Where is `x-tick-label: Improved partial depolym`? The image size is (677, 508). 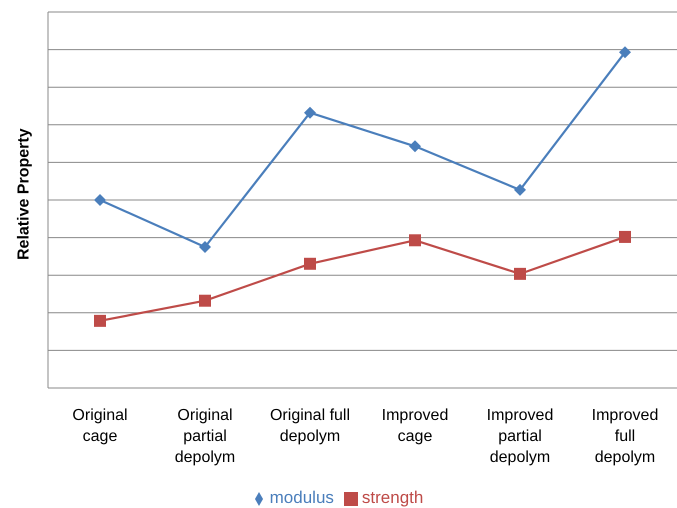
x-tick-label: Improved partial depolym is located at coordinates (520, 436).